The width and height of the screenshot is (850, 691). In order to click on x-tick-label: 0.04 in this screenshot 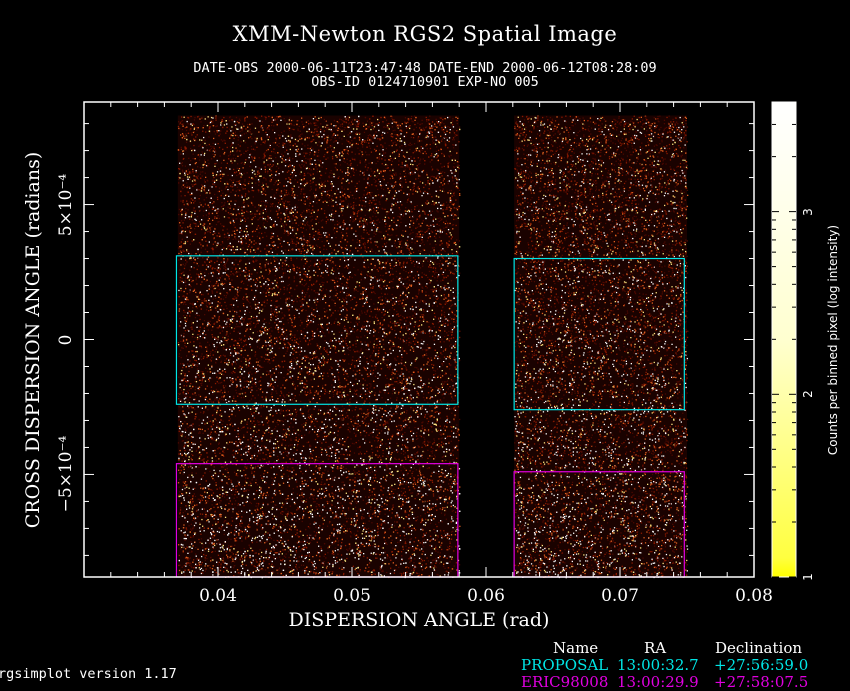, I will do `click(218, 596)`.